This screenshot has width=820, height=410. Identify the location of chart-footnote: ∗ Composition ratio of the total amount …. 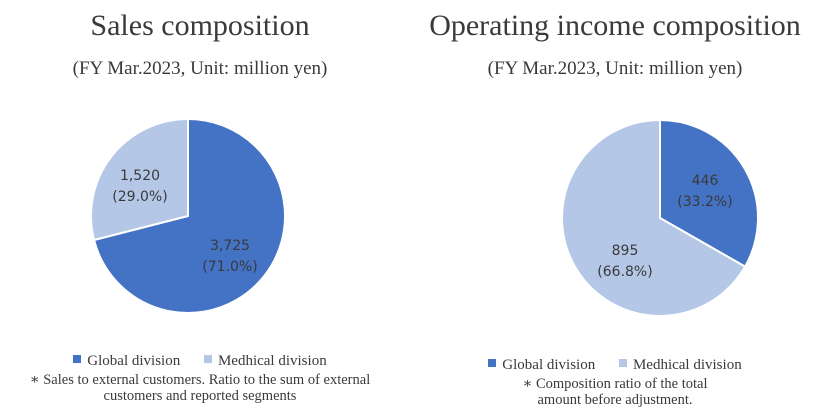
(615, 392).